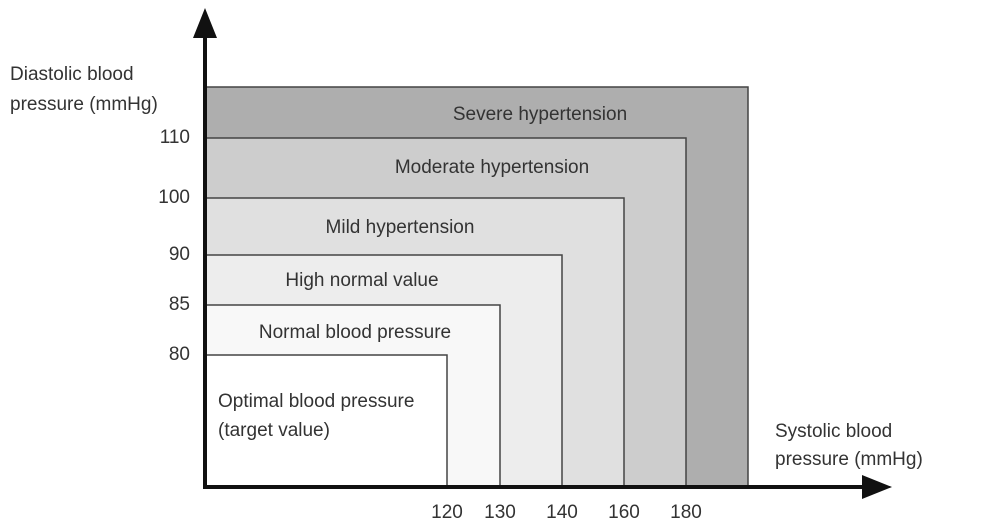  What do you see at coordinates (492, 167) in the screenshot?
I see `zone-label: Moderate hypertension` at bounding box center [492, 167].